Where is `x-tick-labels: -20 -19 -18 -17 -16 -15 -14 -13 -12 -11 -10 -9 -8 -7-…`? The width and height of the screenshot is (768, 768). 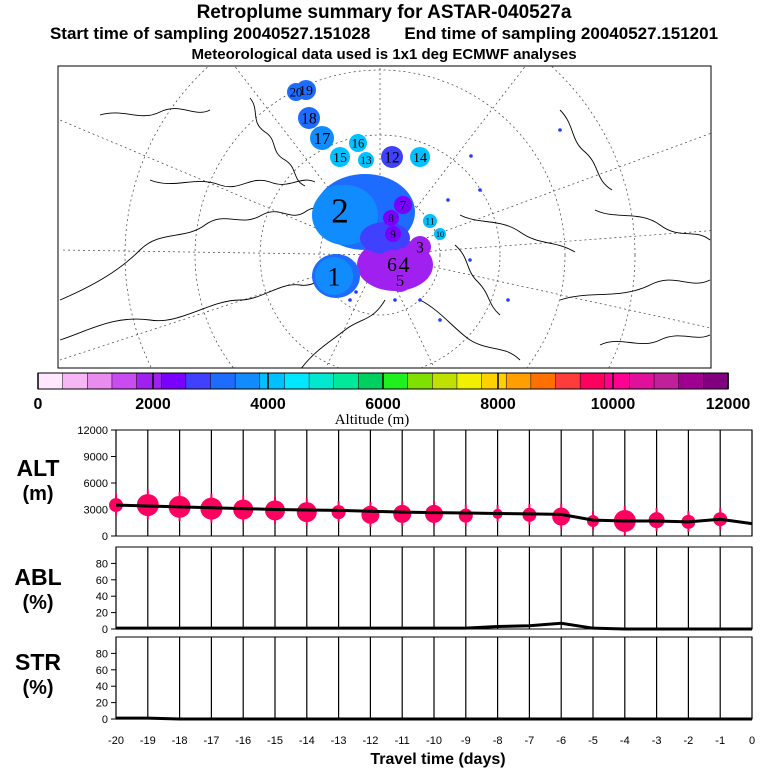 x-tick-labels: -20 -19 -18 -17 -16 -15 -14 -13 -12 -11 -10 -9 -8 -7-… is located at coordinates (431, 741).